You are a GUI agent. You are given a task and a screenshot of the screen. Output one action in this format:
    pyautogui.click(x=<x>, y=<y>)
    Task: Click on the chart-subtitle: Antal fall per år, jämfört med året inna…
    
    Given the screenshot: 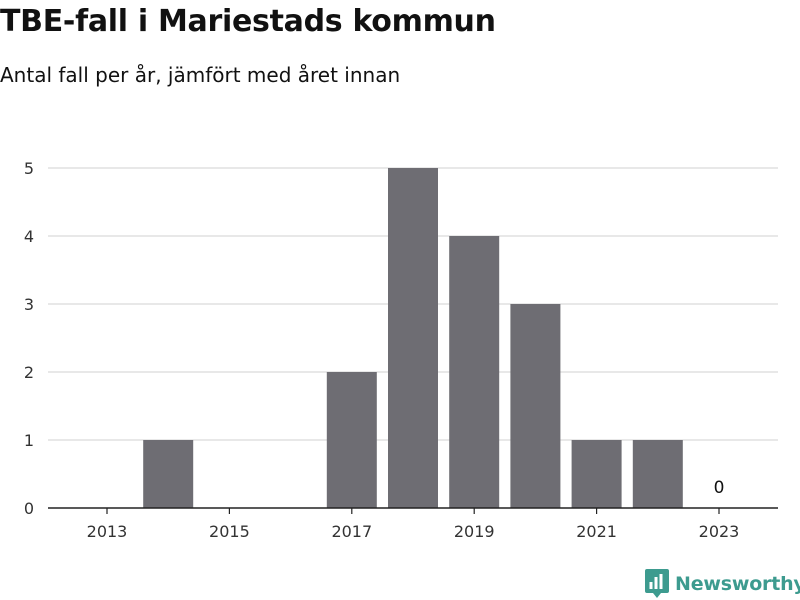 What is the action you would take?
    pyautogui.click(x=200, y=75)
    